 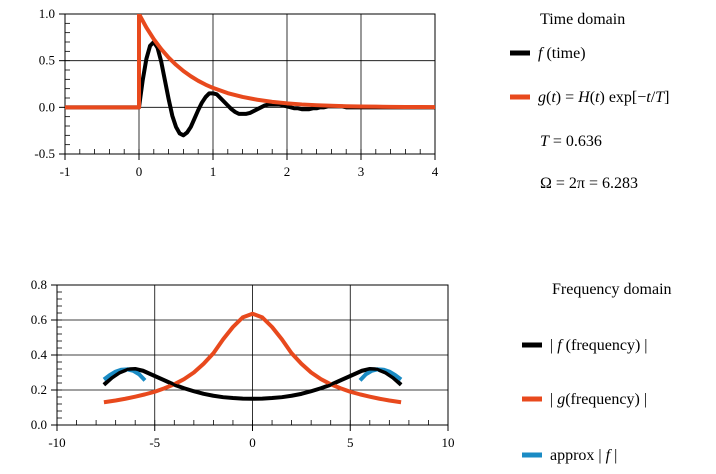 What do you see at coordinates (39, 284) in the screenshot?
I see `freq-y-tick-label: 0.8` at bounding box center [39, 284].